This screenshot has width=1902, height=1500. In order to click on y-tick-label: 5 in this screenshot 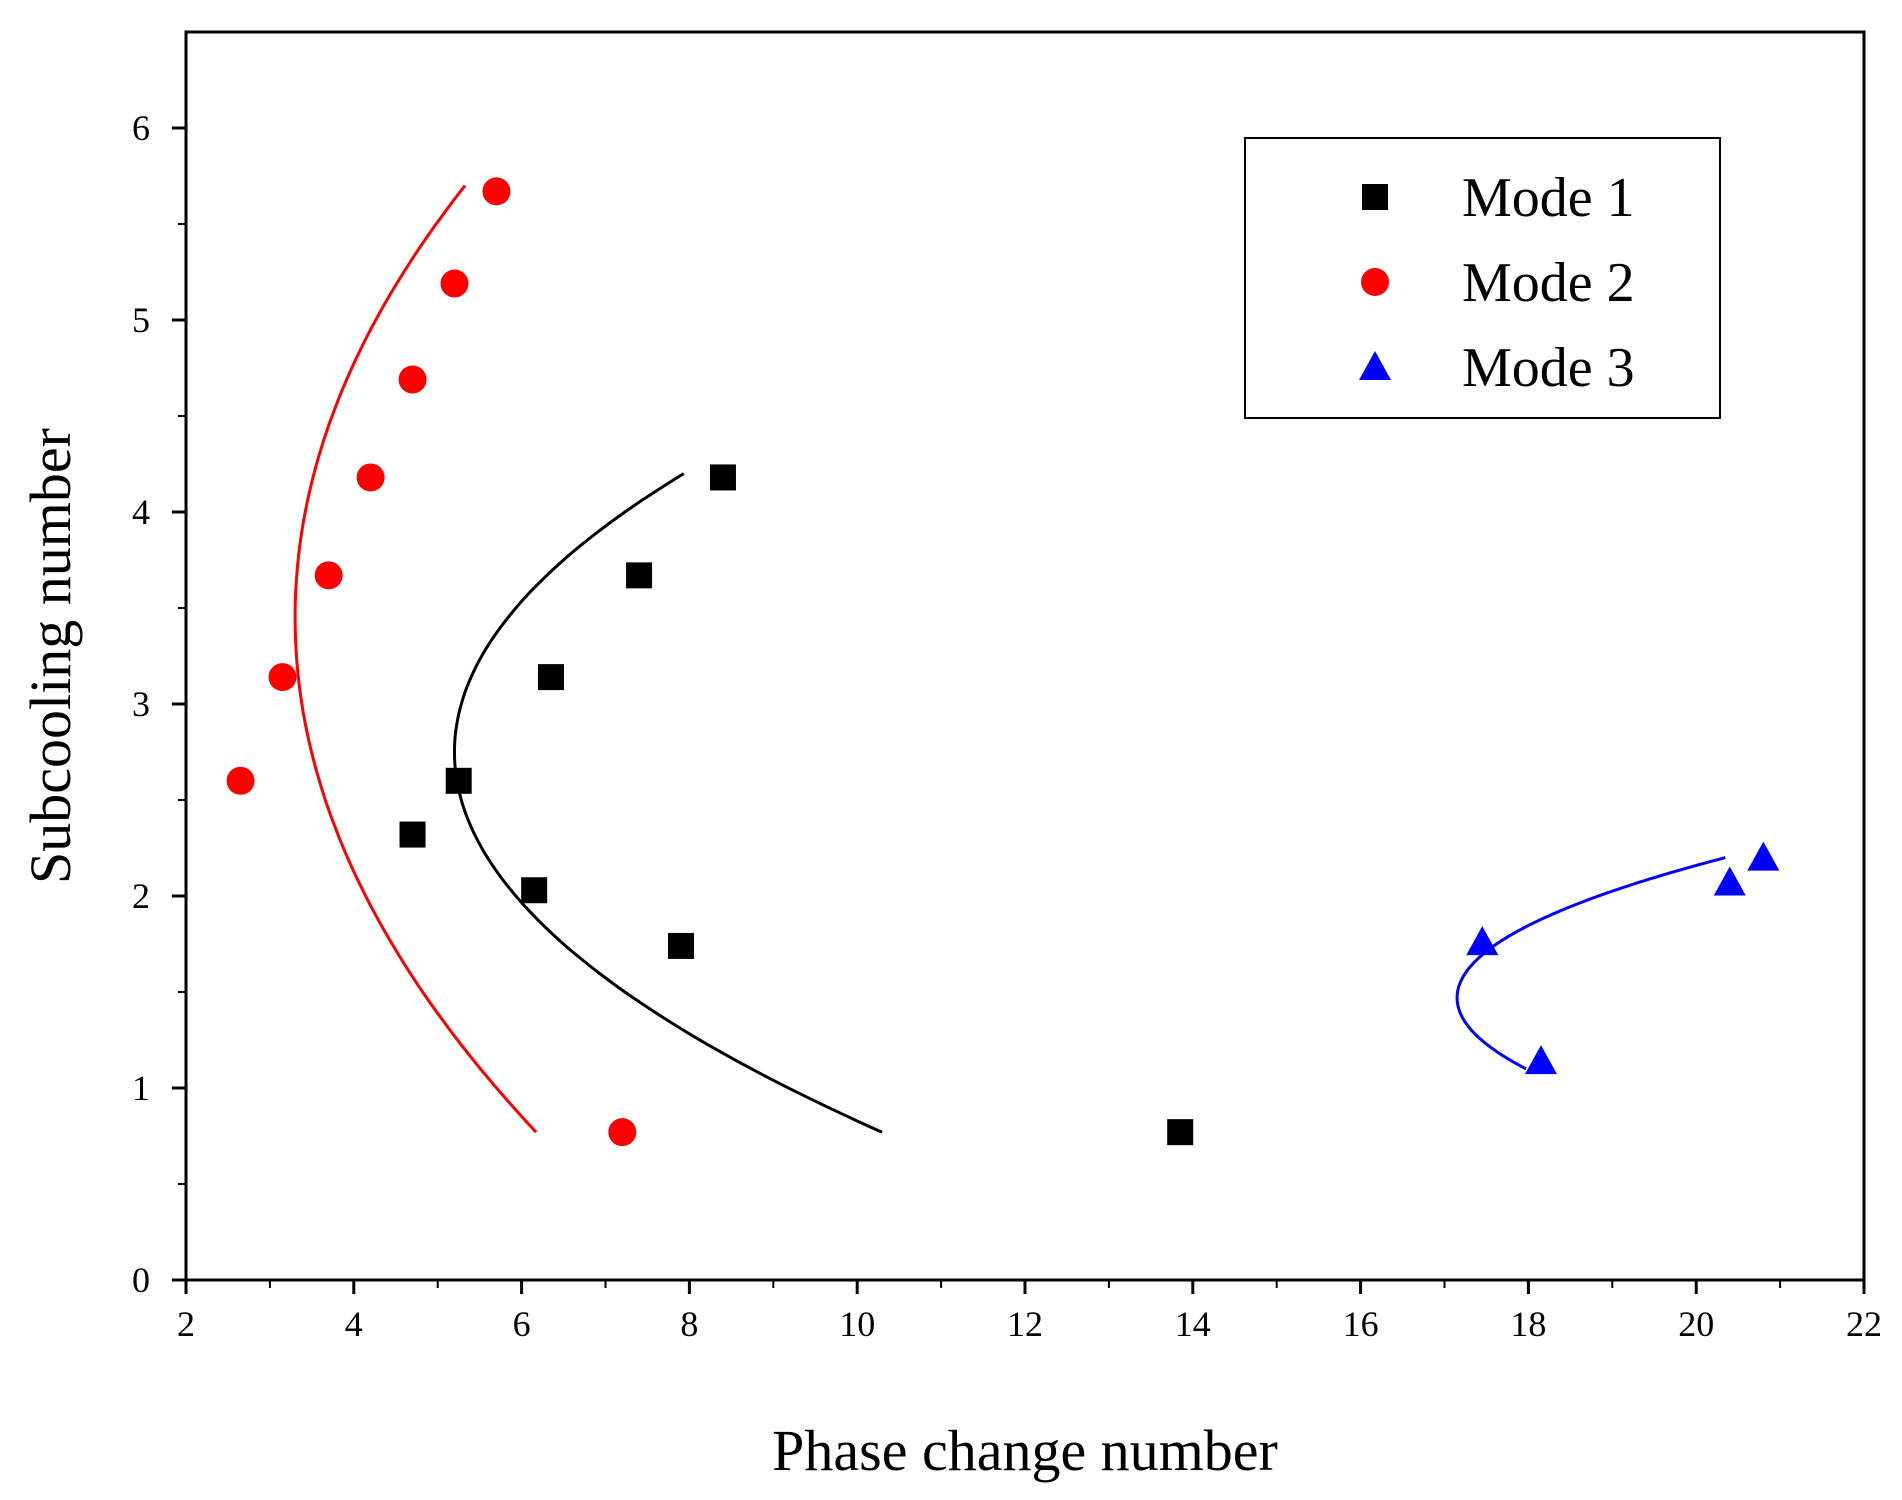, I will do `click(141, 320)`.